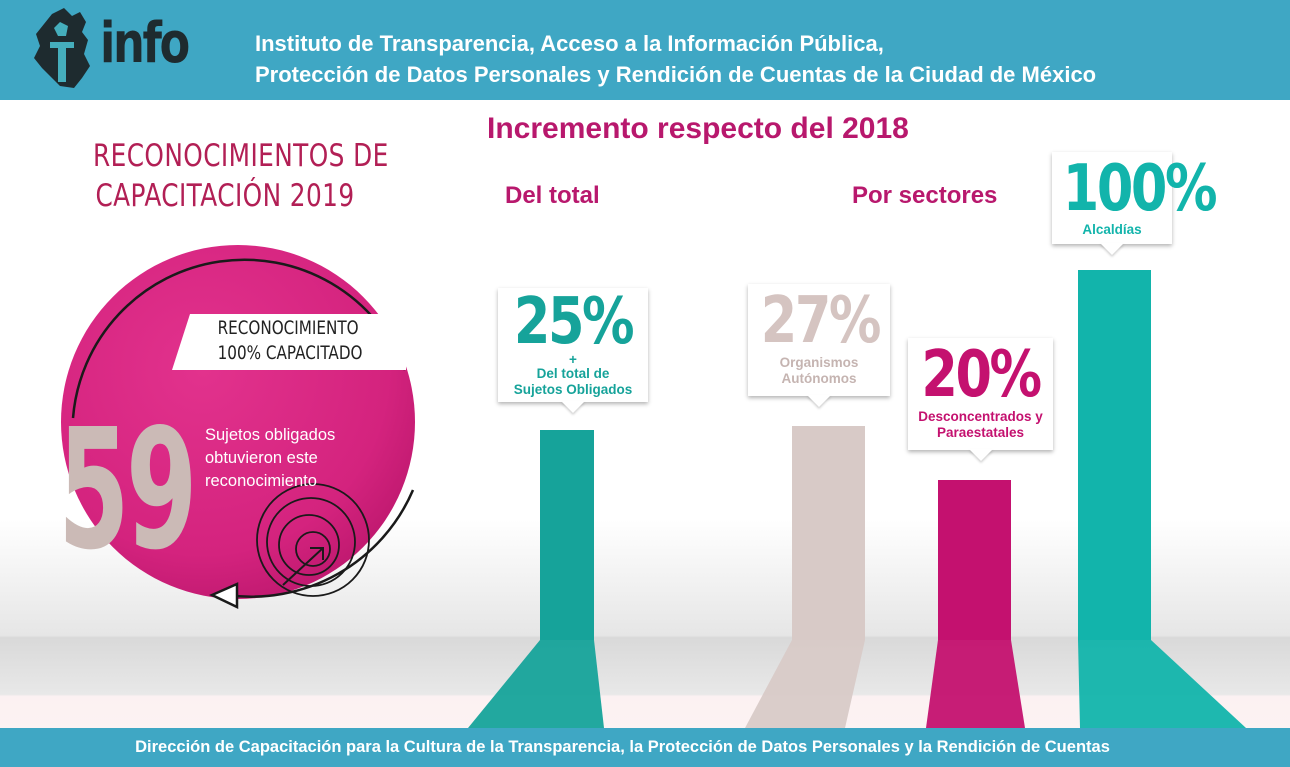  What do you see at coordinates (552, 195) in the screenshot?
I see `group-label-total: Del total` at bounding box center [552, 195].